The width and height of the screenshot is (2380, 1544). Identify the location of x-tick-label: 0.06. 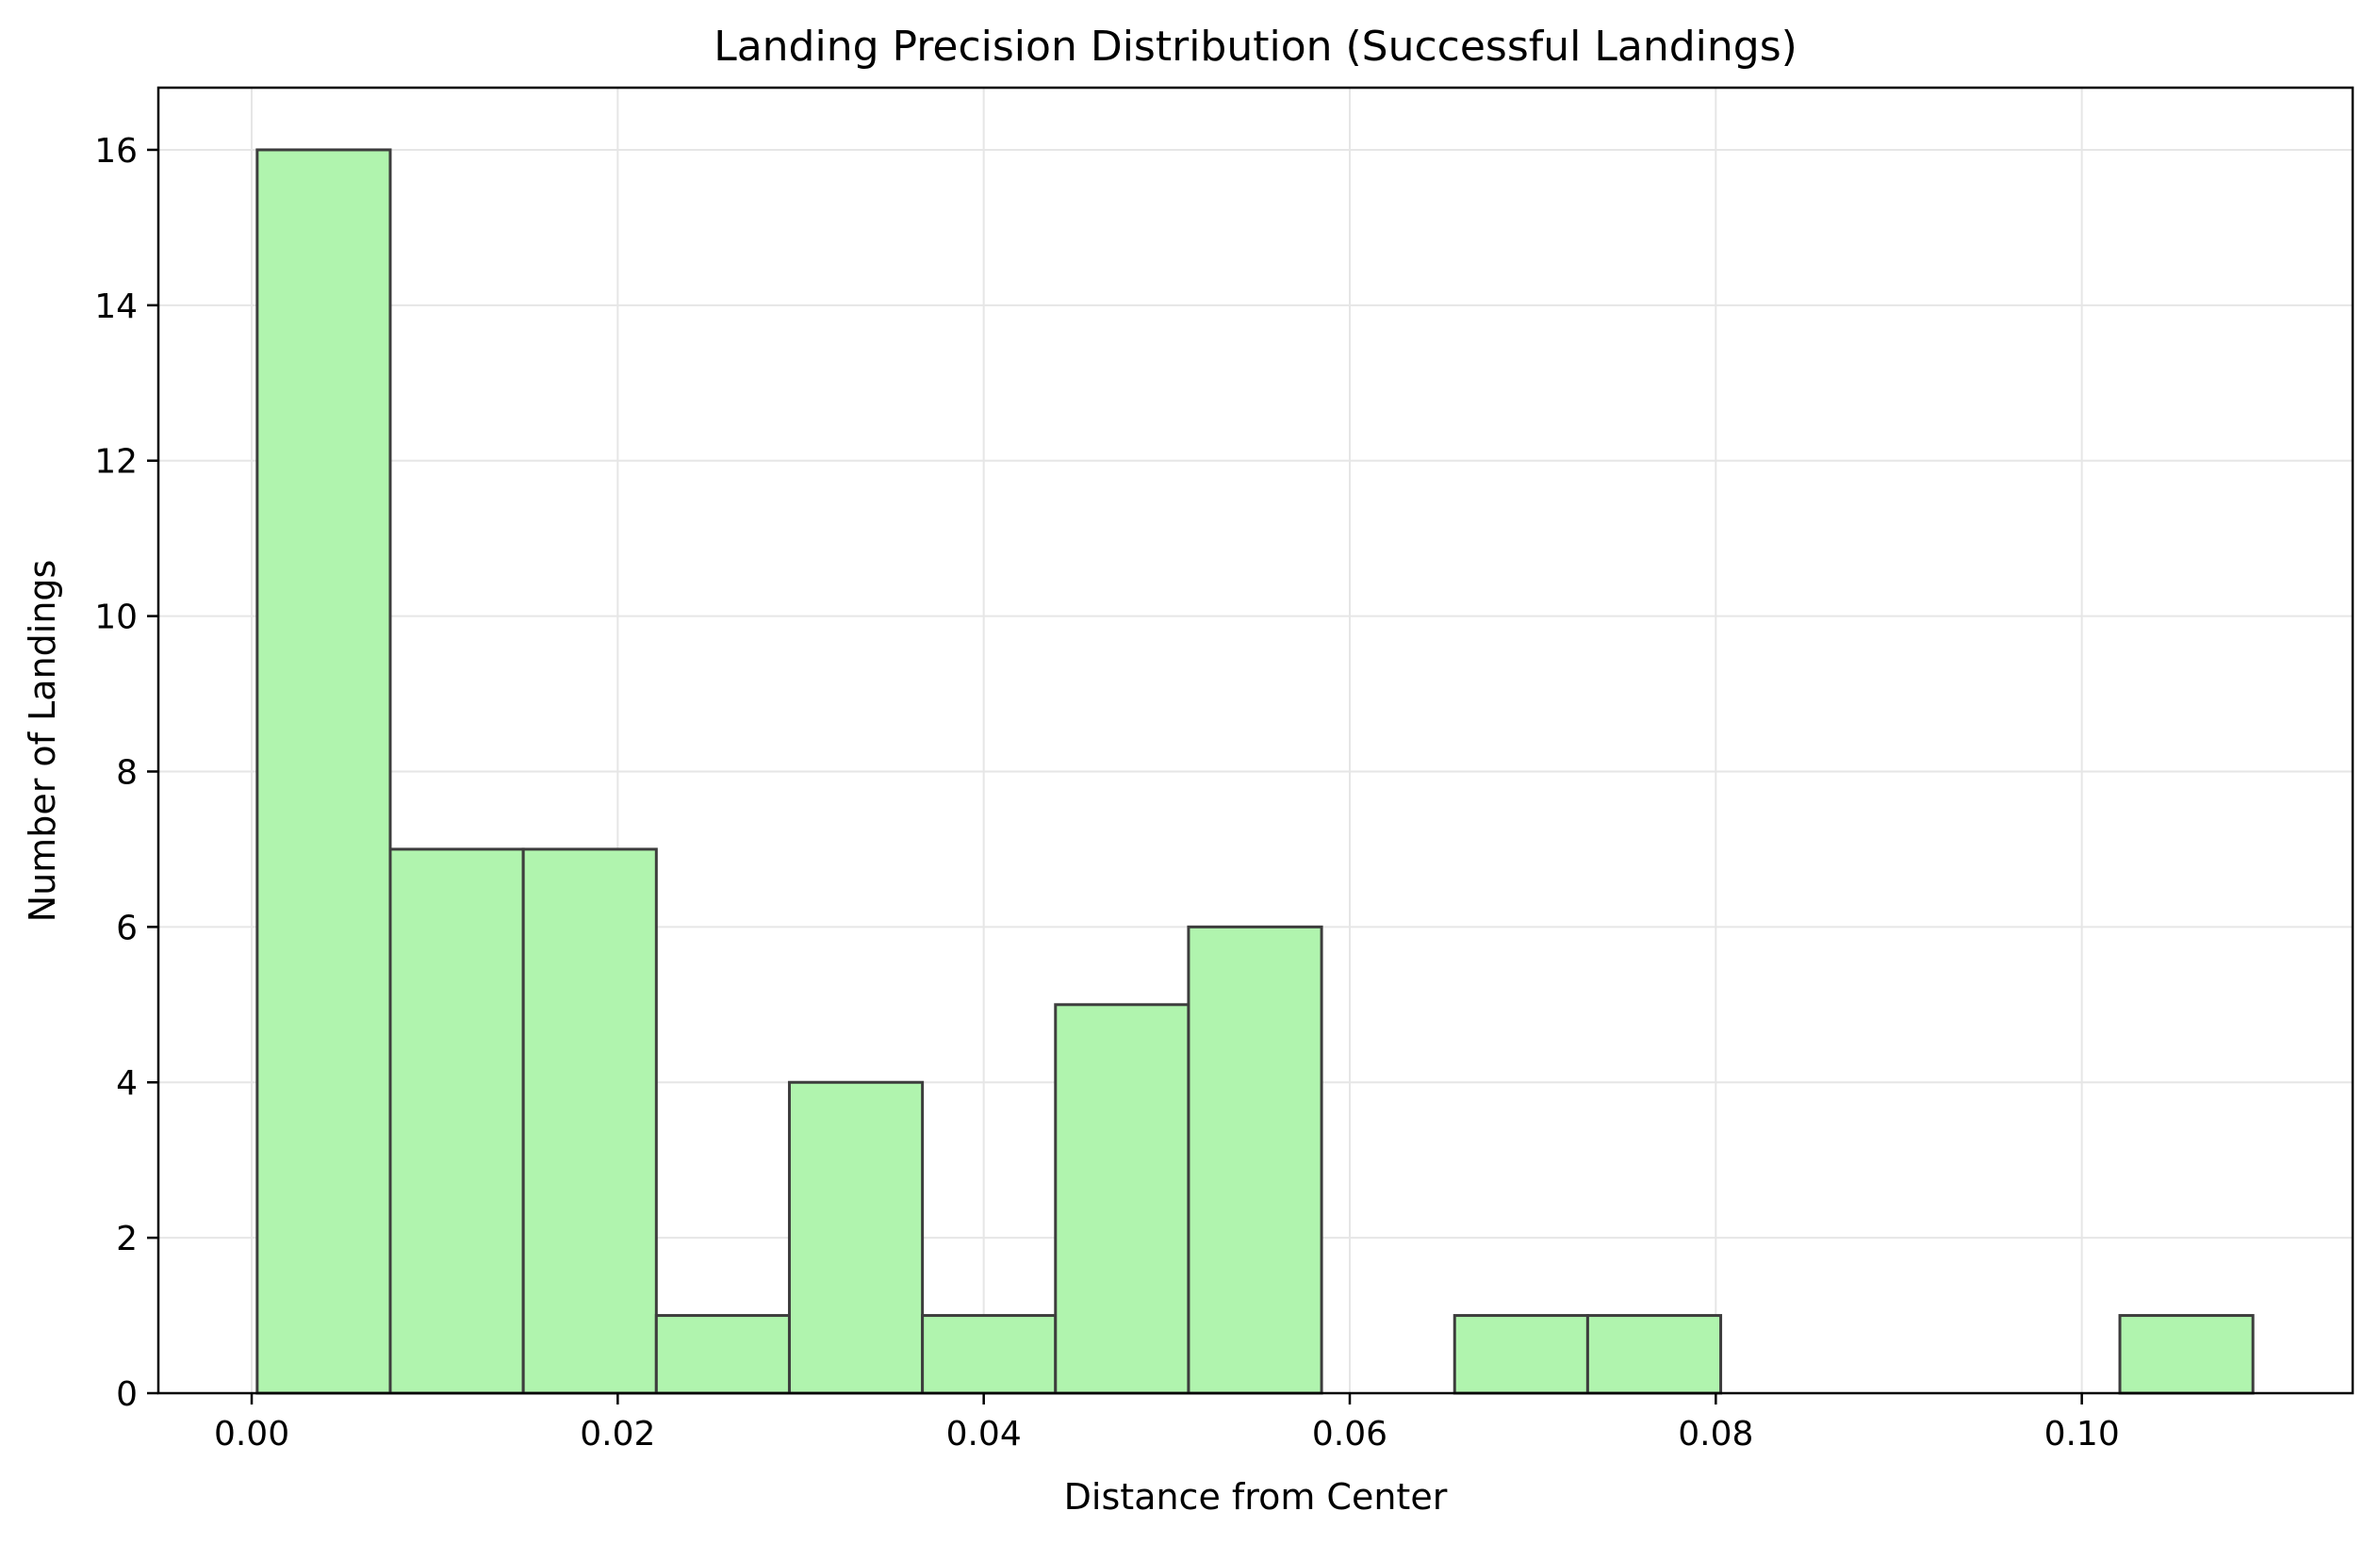
(1349, 1434).